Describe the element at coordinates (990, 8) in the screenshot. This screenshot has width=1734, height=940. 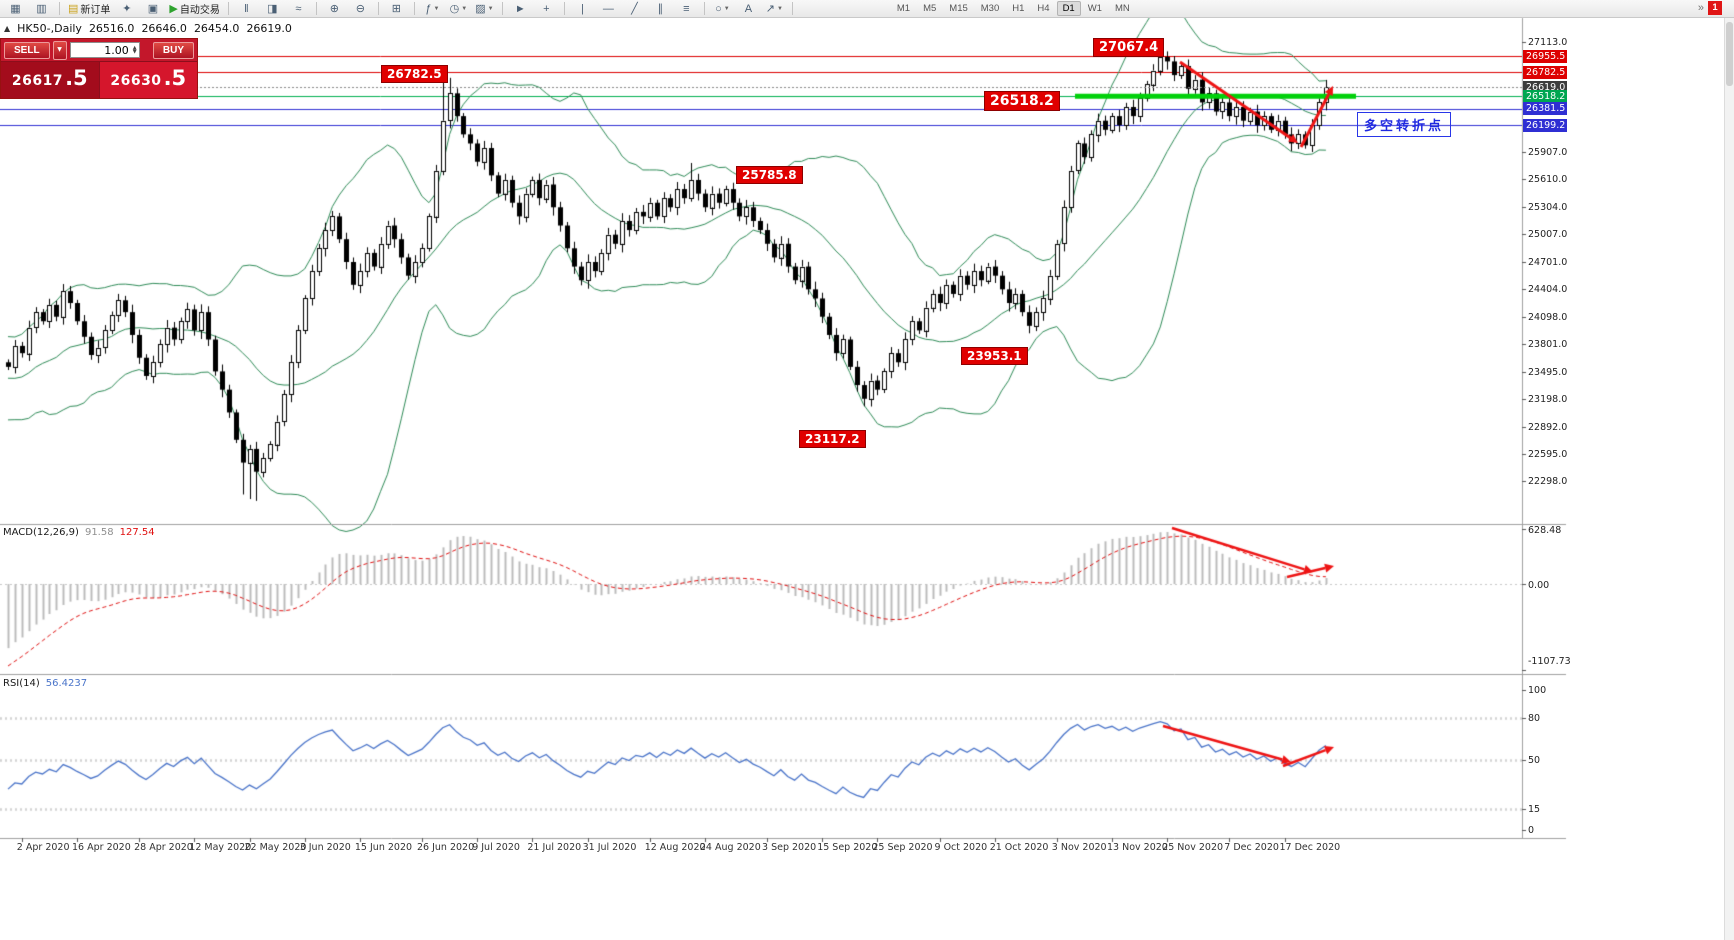
I see `timeframe-m30: M30` at that location.